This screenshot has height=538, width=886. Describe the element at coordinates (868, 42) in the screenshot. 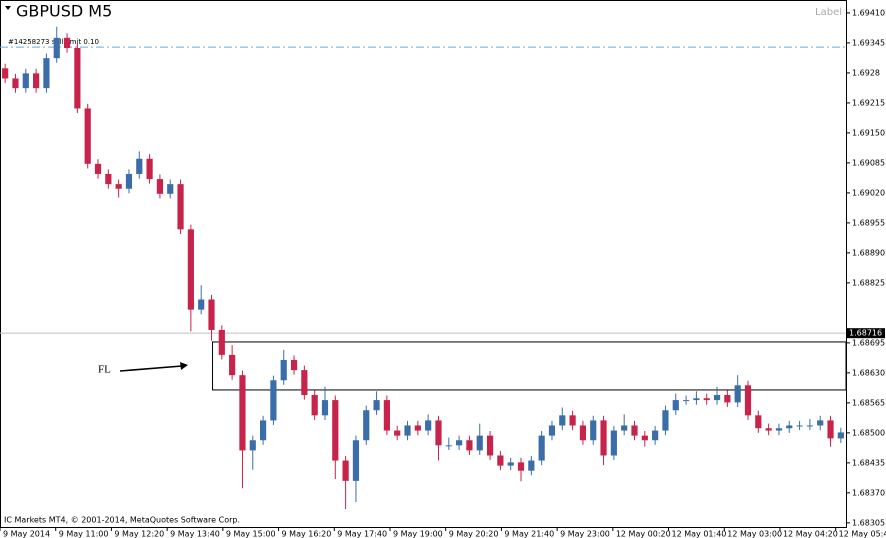

I see `y-tick-label: 1.69345` at that location.